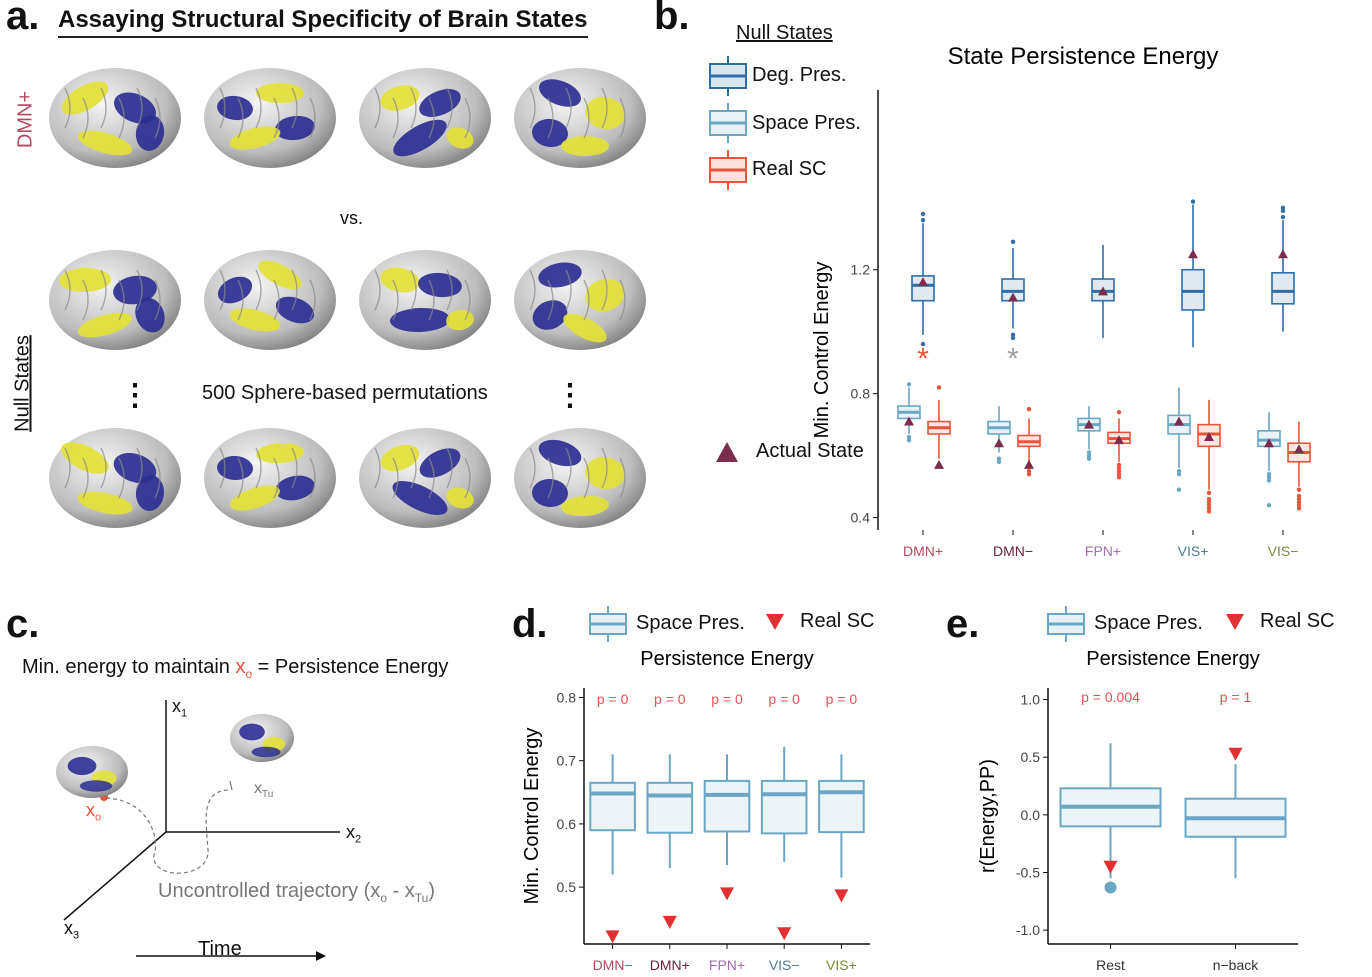 Image resolution: width=1372 pixels, height=977 pixels. I want to click on panel-e-label: e., so click(963, 624).